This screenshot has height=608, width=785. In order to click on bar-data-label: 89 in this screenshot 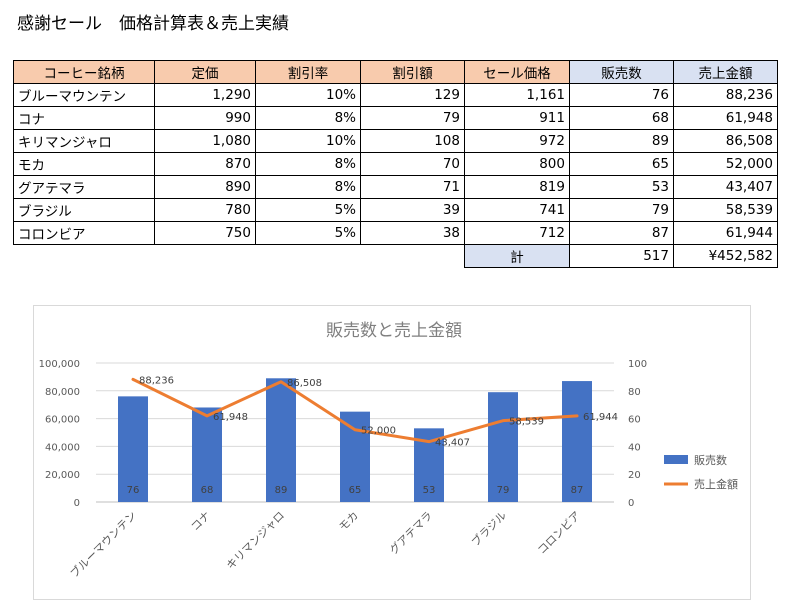, I will do `click(281, 490)`.